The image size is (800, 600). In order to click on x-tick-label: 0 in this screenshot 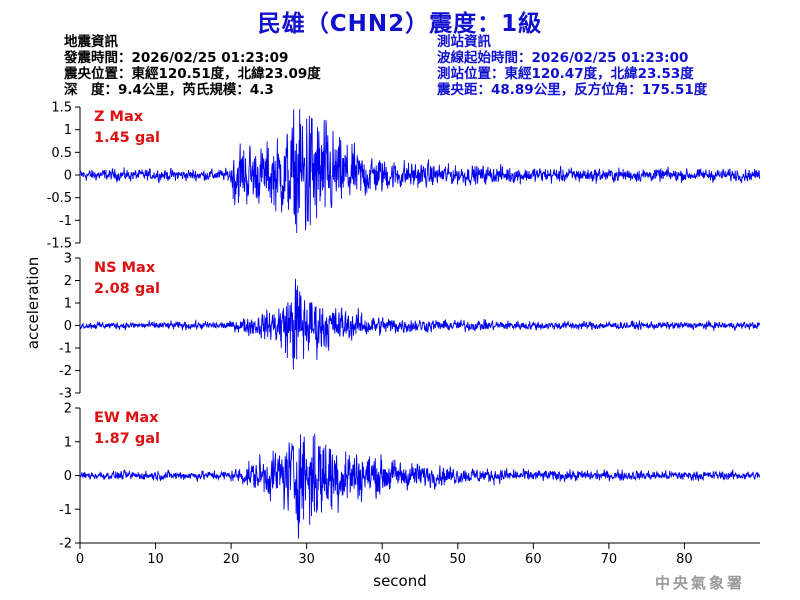, I will do `click(80, 559)`.